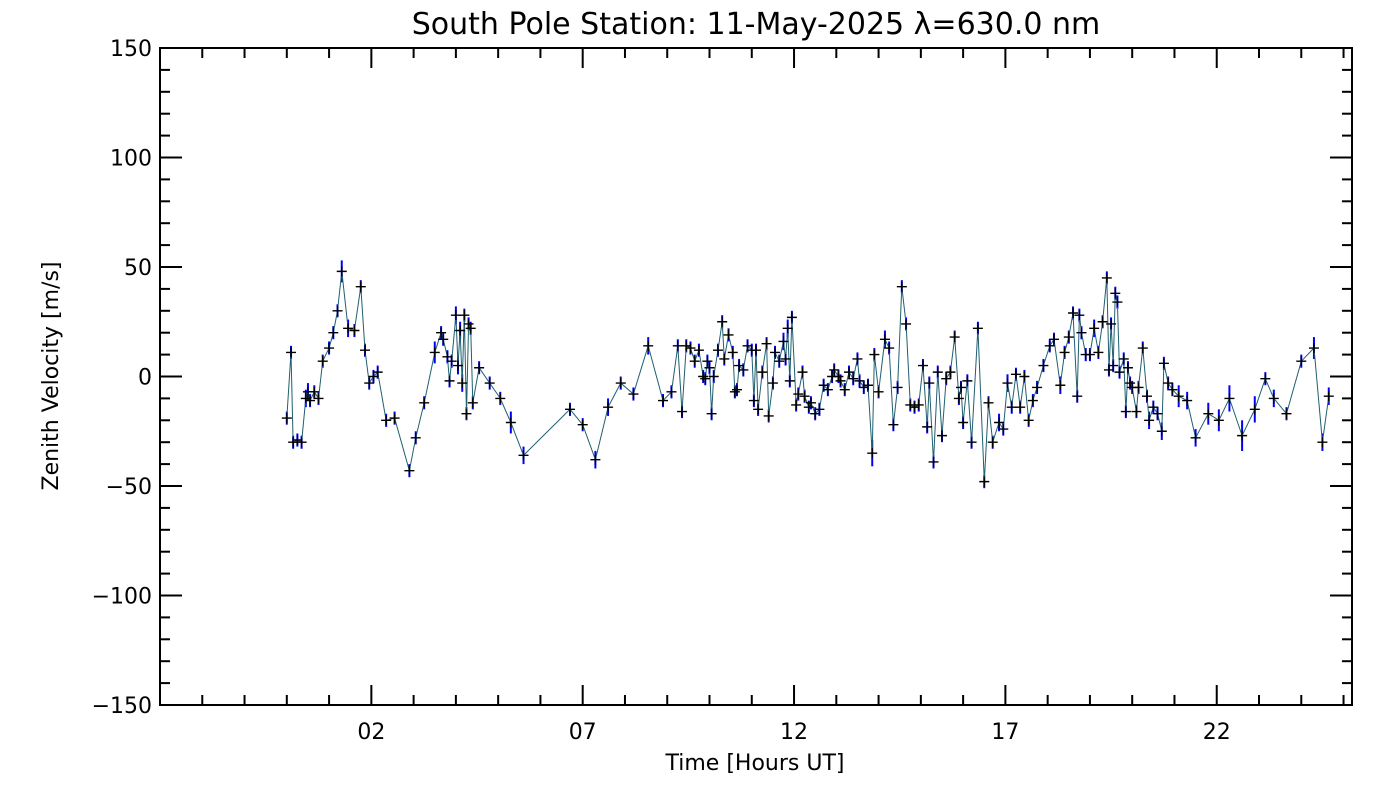  Describe the element at coordinates (1217, 732) in the screenshot. I see `x-tick-label: 22` at that location.